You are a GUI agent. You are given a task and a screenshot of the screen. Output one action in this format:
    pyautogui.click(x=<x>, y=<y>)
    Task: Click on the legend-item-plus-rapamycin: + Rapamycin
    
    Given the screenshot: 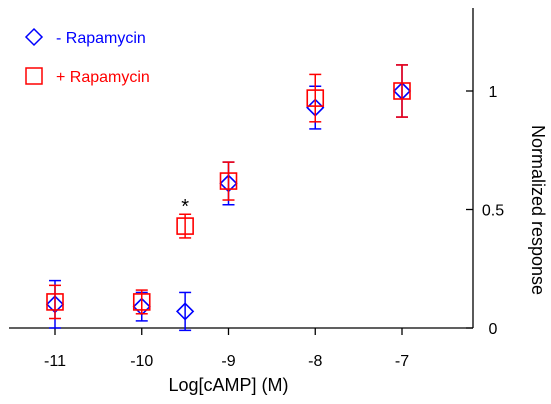 What is the action you would take?
    pyautogui.click(x=87, y=76)
    